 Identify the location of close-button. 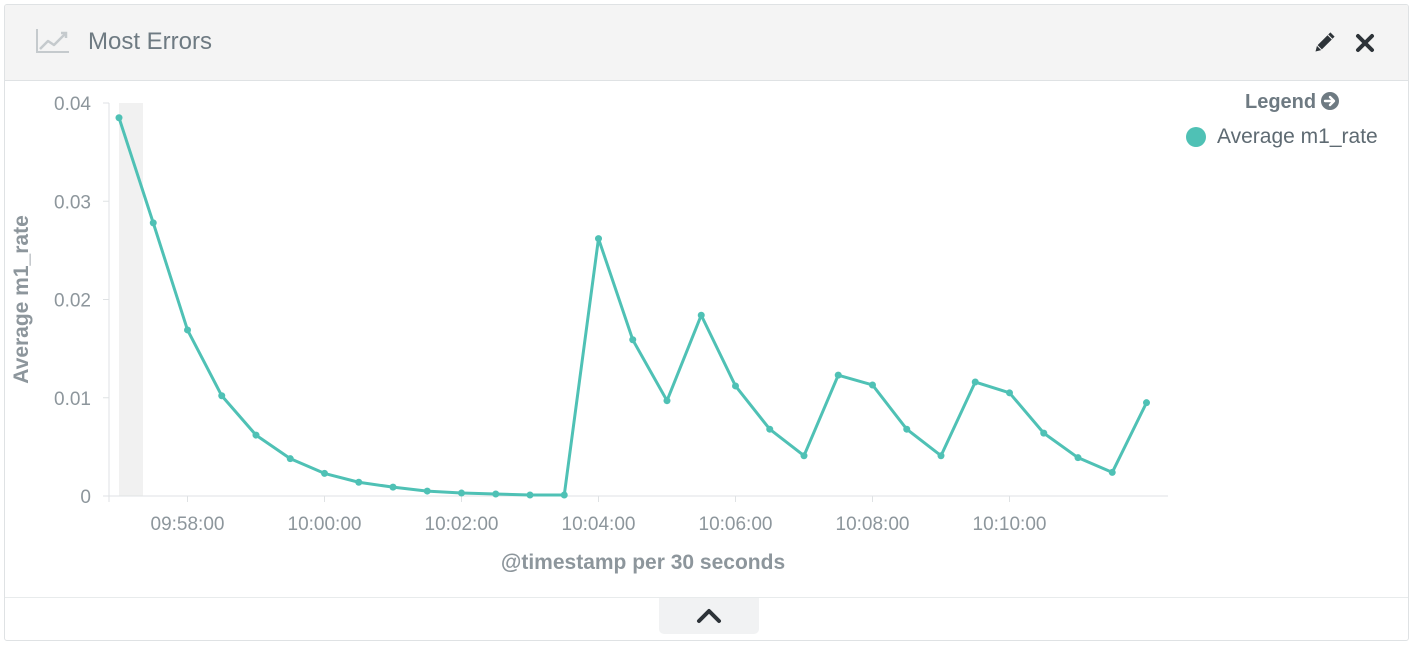
(1365, 43).